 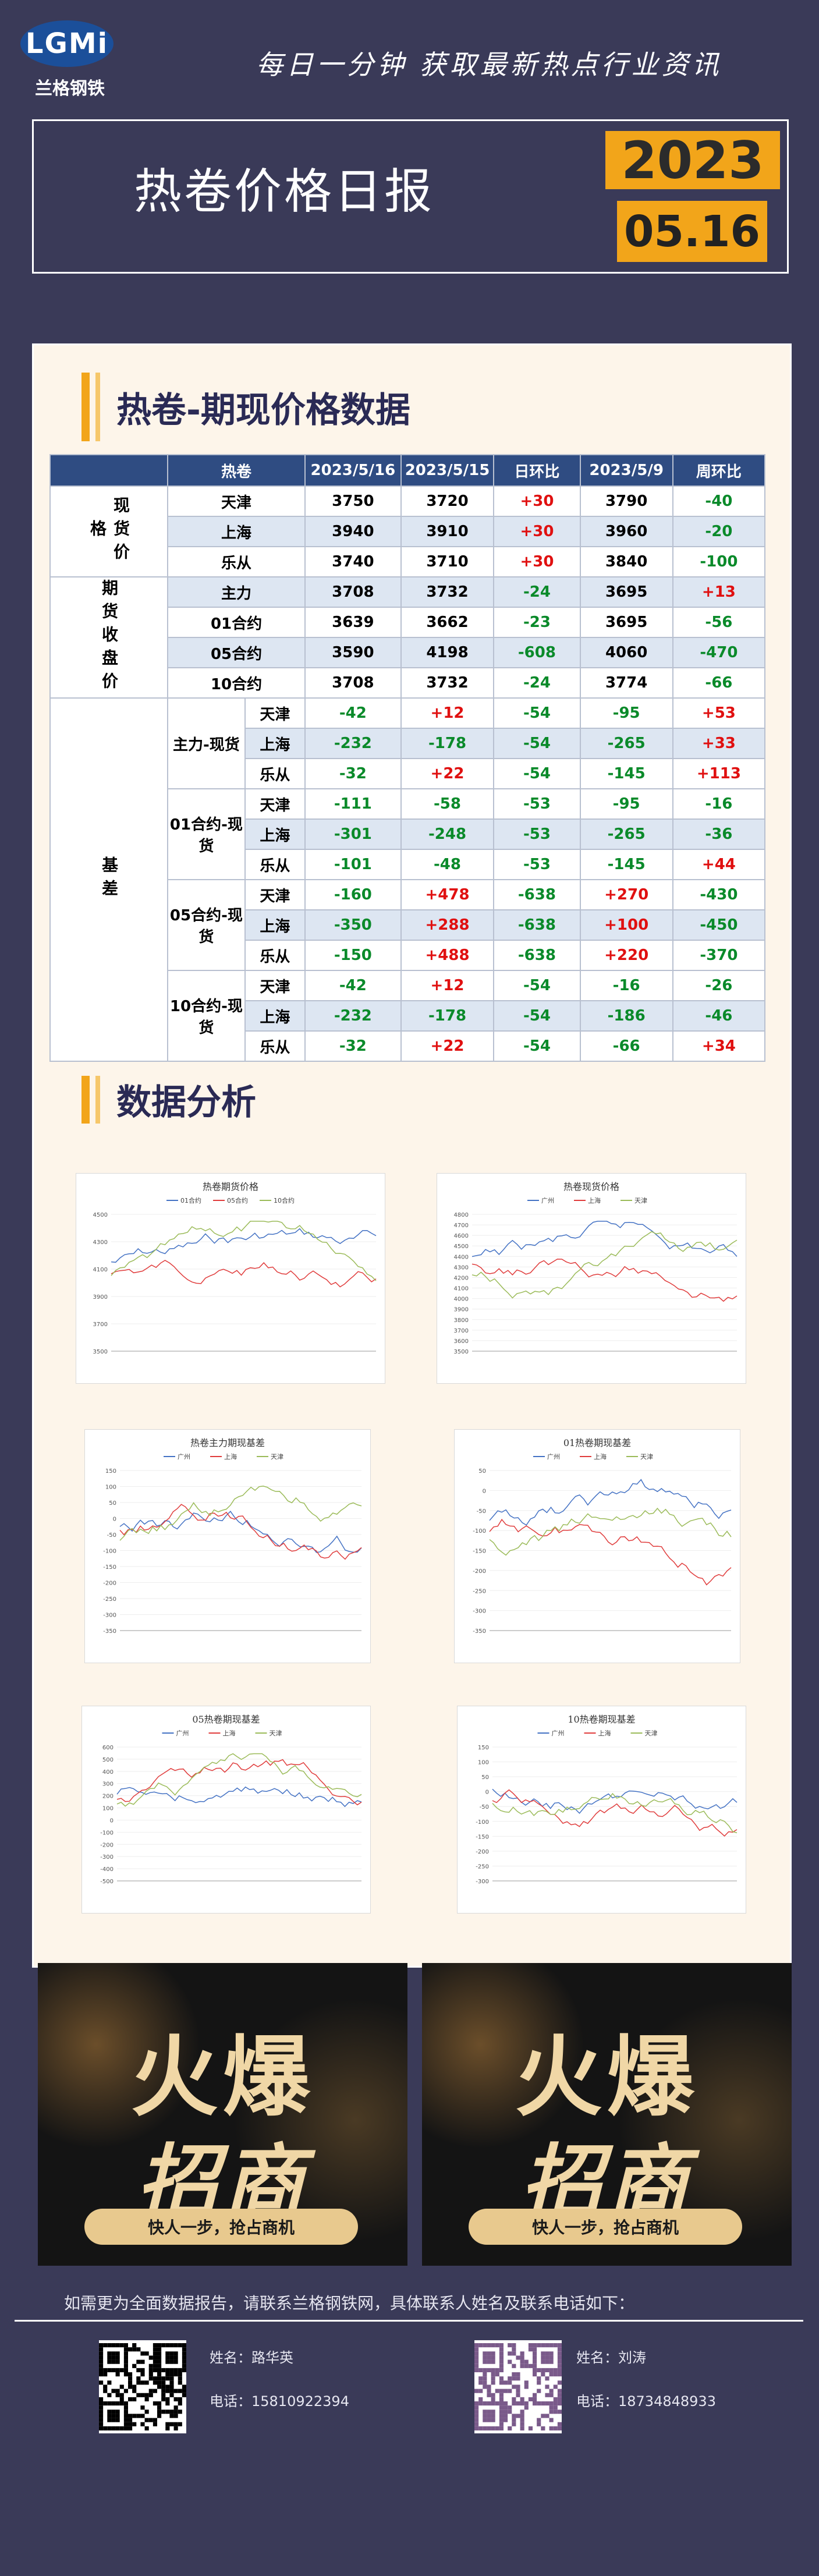 I want to click on table-cell: -301, so click(x=353, y=834).